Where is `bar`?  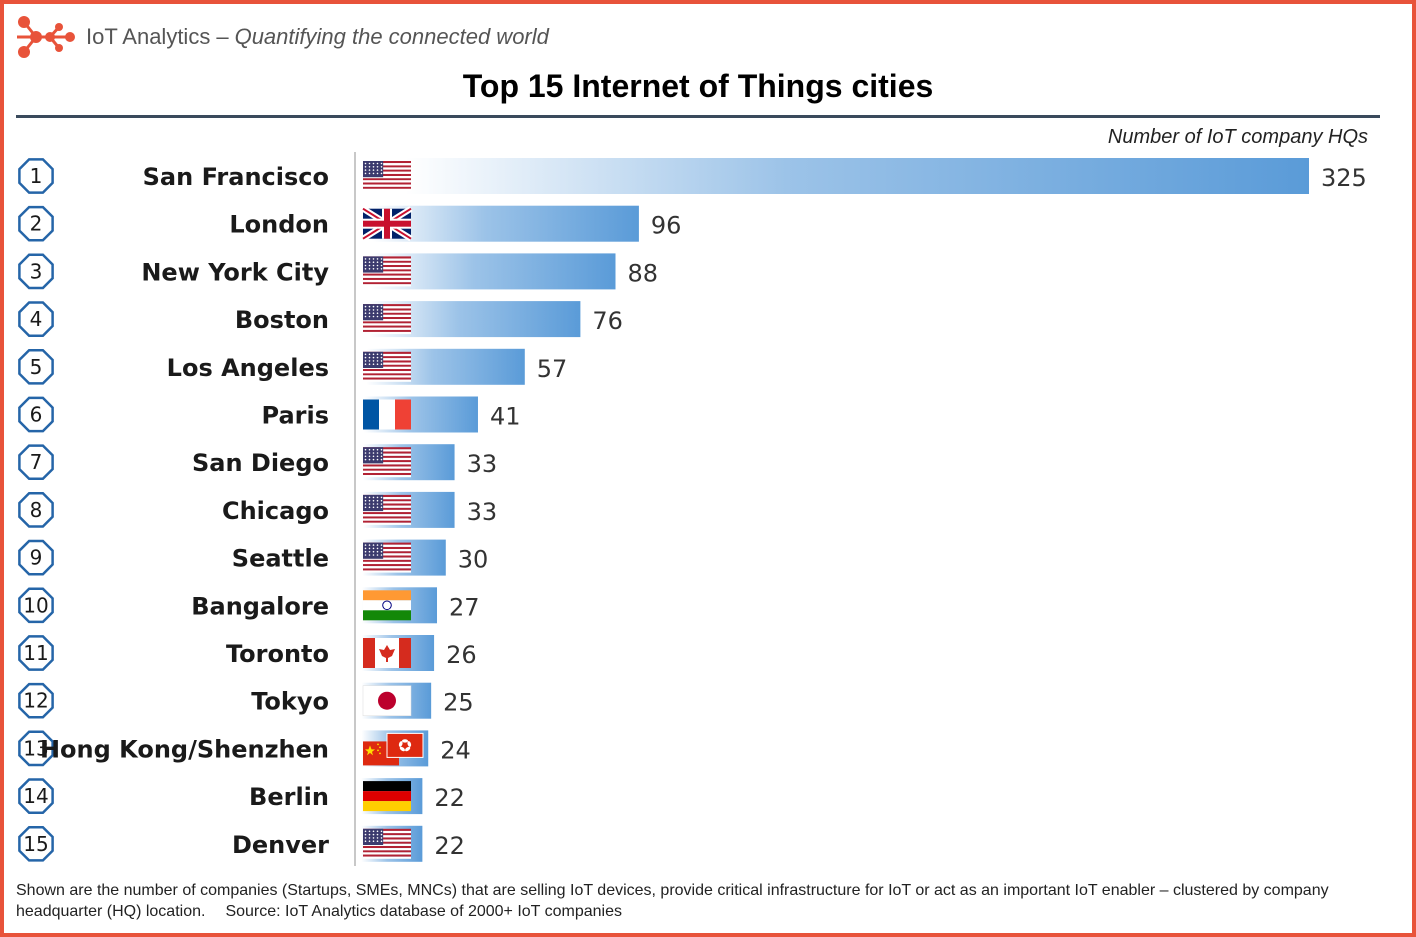
bar is located at coordinates (833, 176).